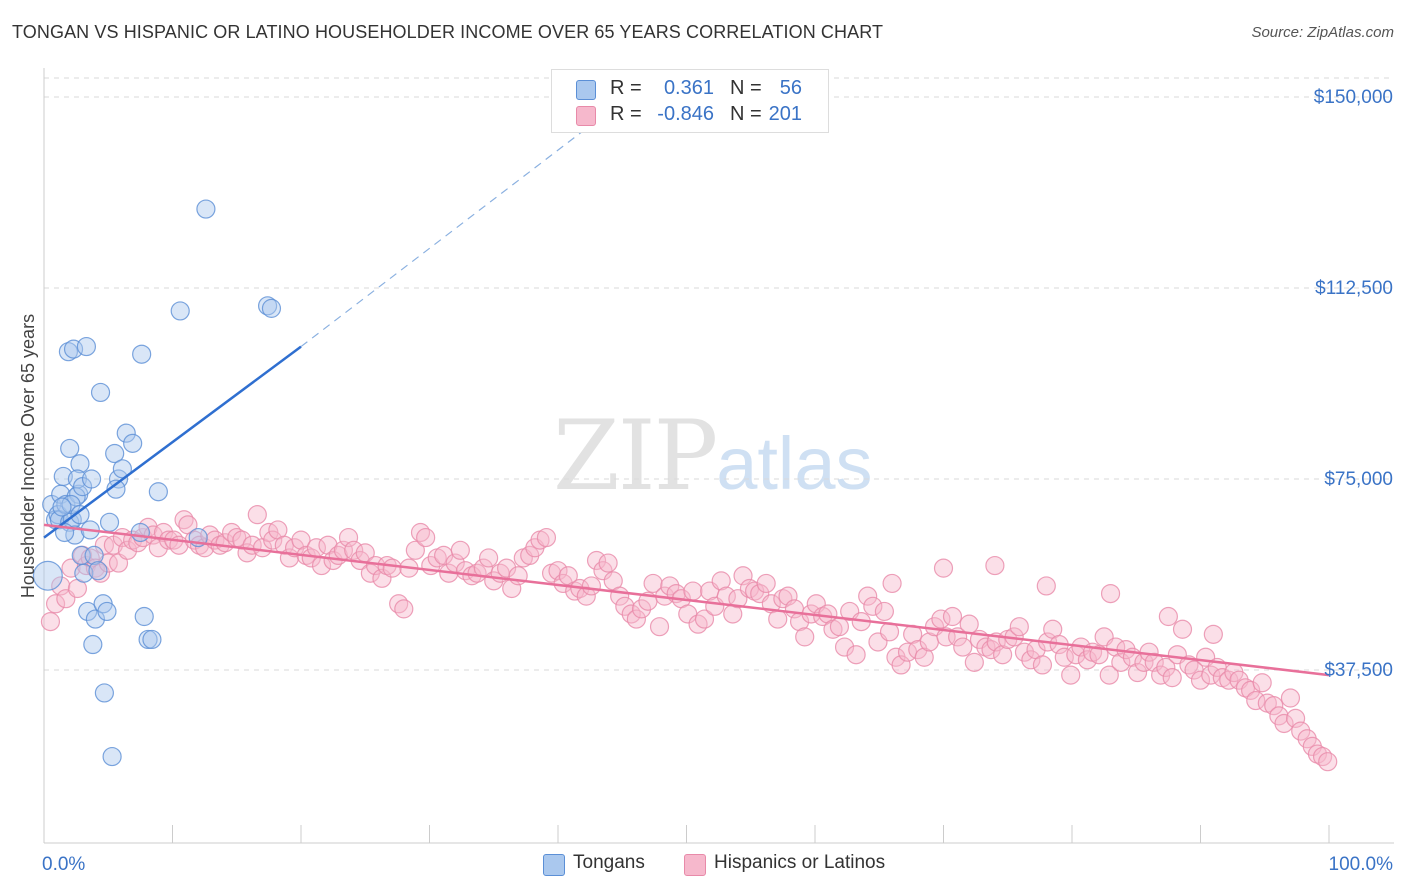 This screenshot has width=1406, height=892. What do you see at coordinates (695, 865) in the screenshot?
I see `hispanics-legend-swatch` at bounding box center [695, 865].